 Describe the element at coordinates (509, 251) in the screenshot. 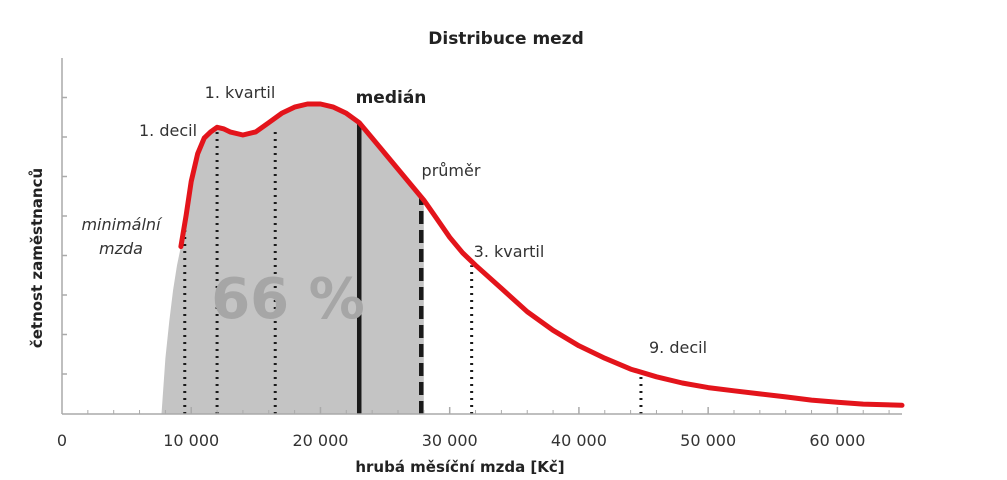

I see `quartile3-label: 3. kvartil` at that location.